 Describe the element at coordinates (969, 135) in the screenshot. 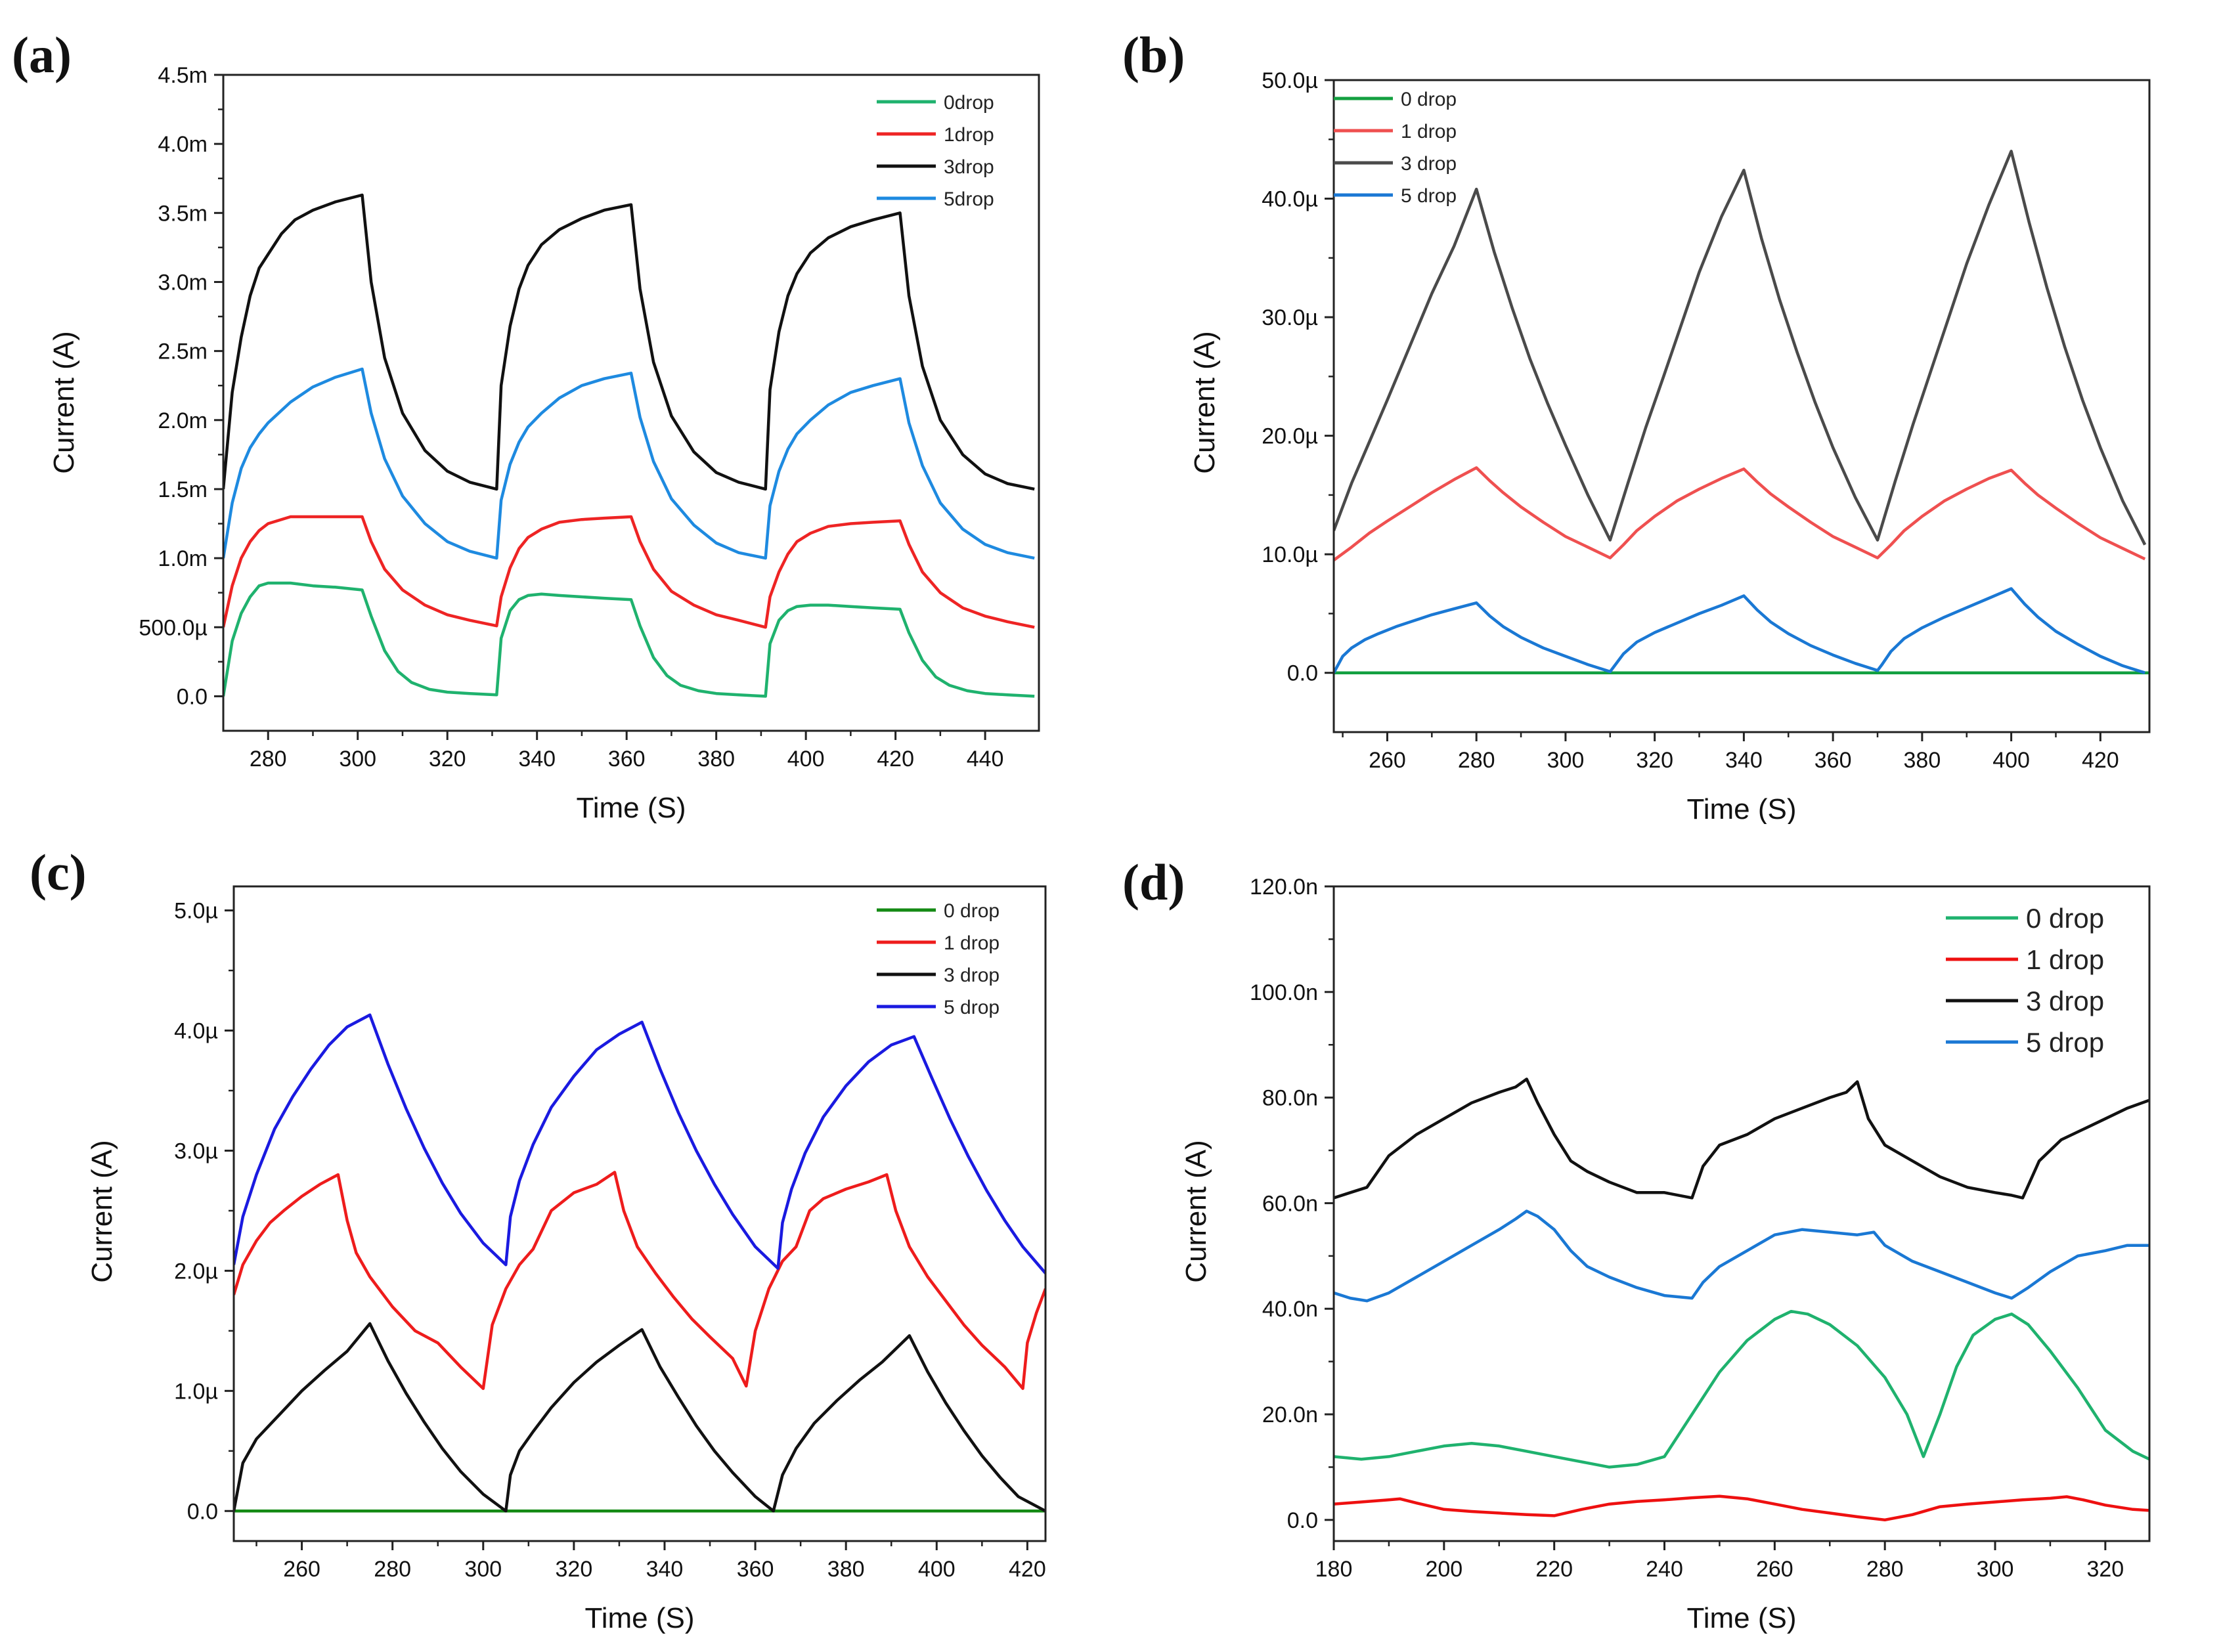

I see `legend-label: 1drop` at that location.